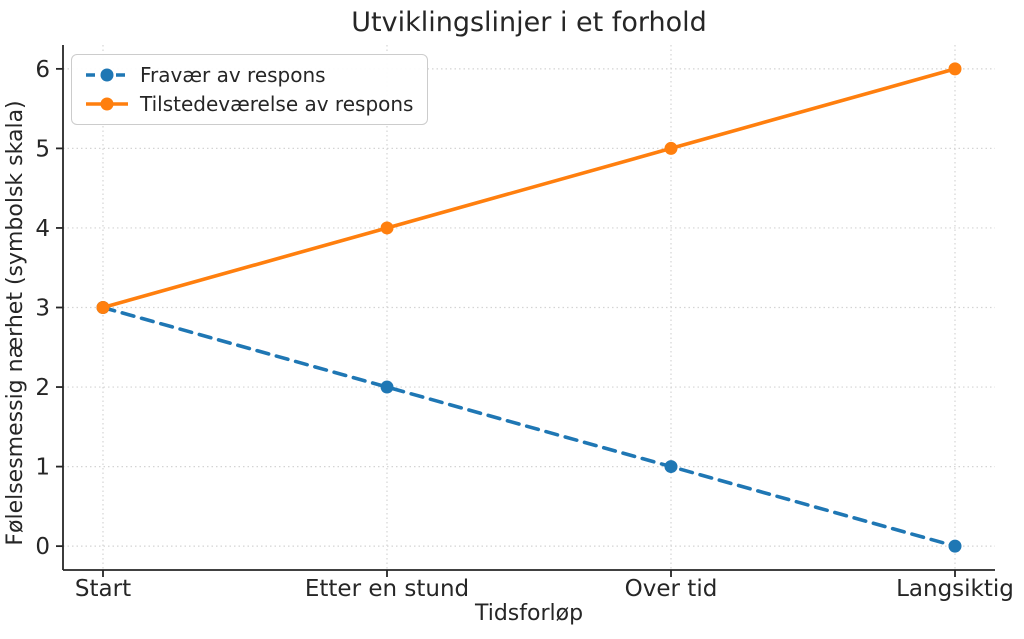  I want to click on chart-title: Utviklingslinjer i et forhold, so click(529, 22).